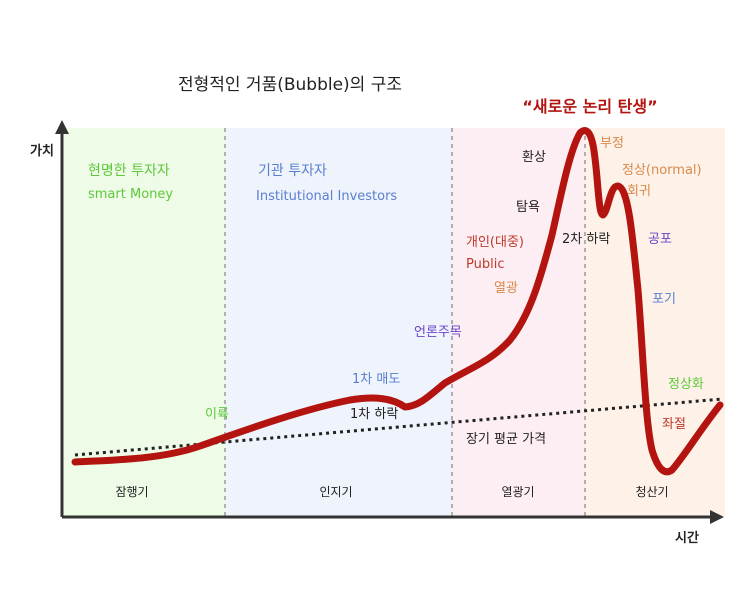  I want to click on peak-label: “새로운 논리 탄생”, so click(589, 106).